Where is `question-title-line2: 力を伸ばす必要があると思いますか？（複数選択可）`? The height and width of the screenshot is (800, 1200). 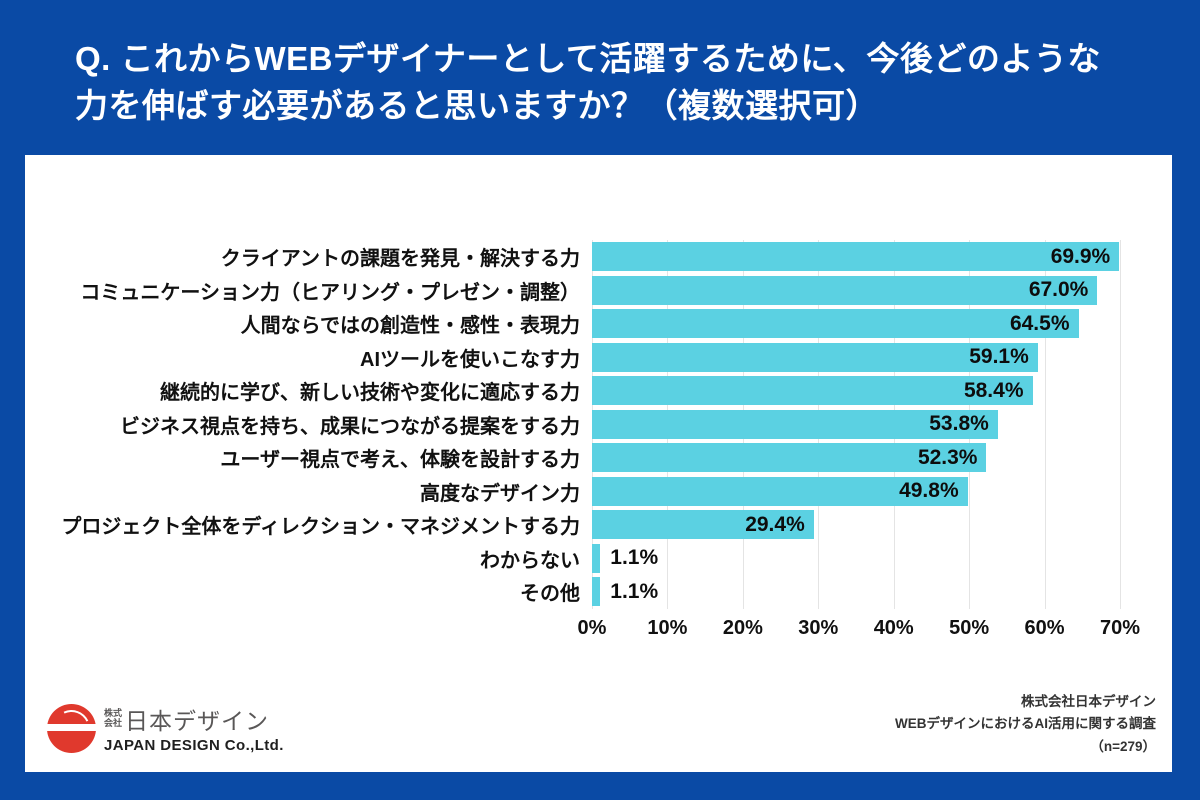
question-title-line2: 力を伸ばす必要があると思いますか？（複数選択可） is located at coordinates (477, 105).